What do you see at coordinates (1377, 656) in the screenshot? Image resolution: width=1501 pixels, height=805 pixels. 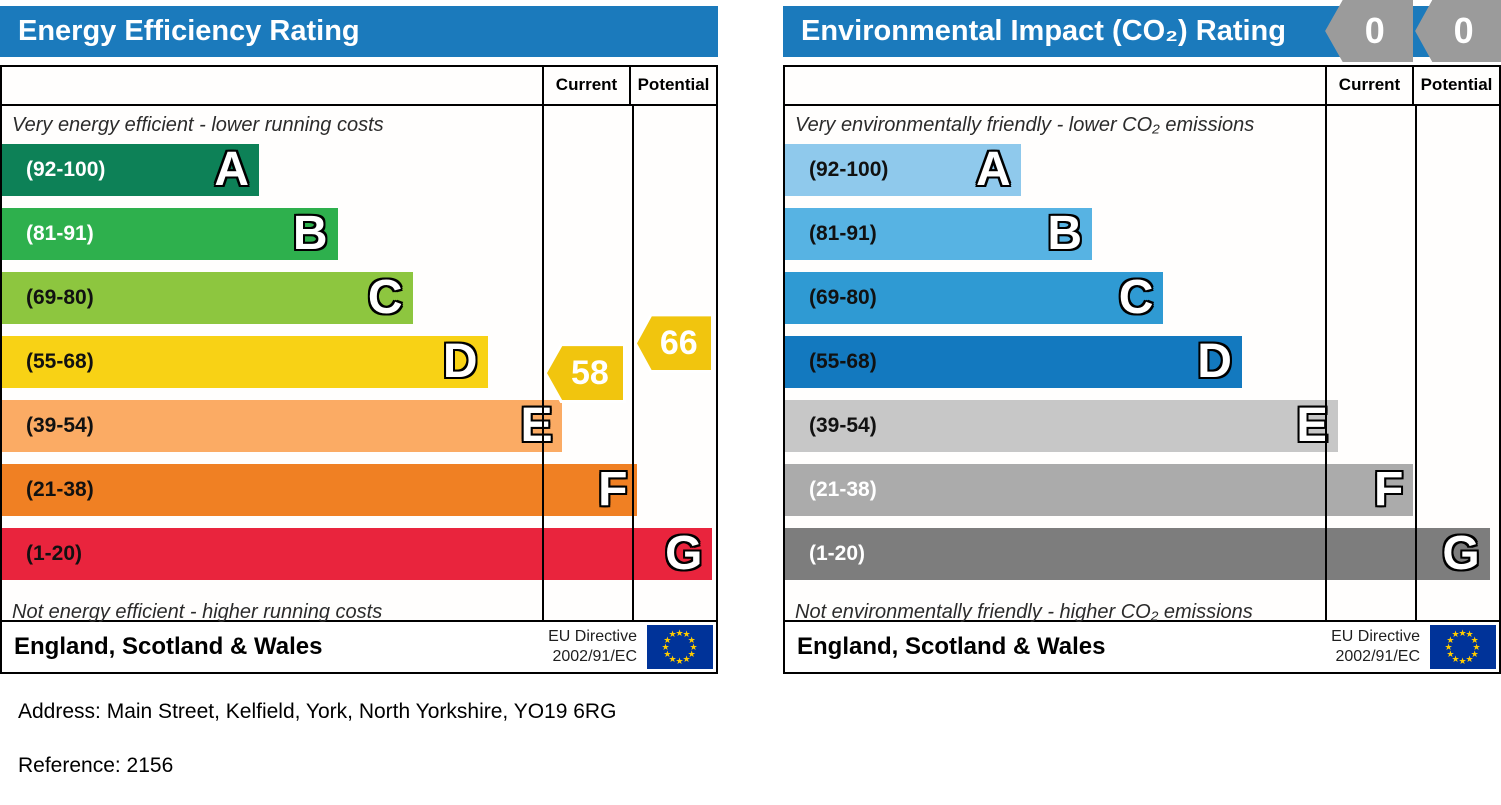 I see `eu-directive-line2: 2002/91/EC` at bounding box center [1377, 656].